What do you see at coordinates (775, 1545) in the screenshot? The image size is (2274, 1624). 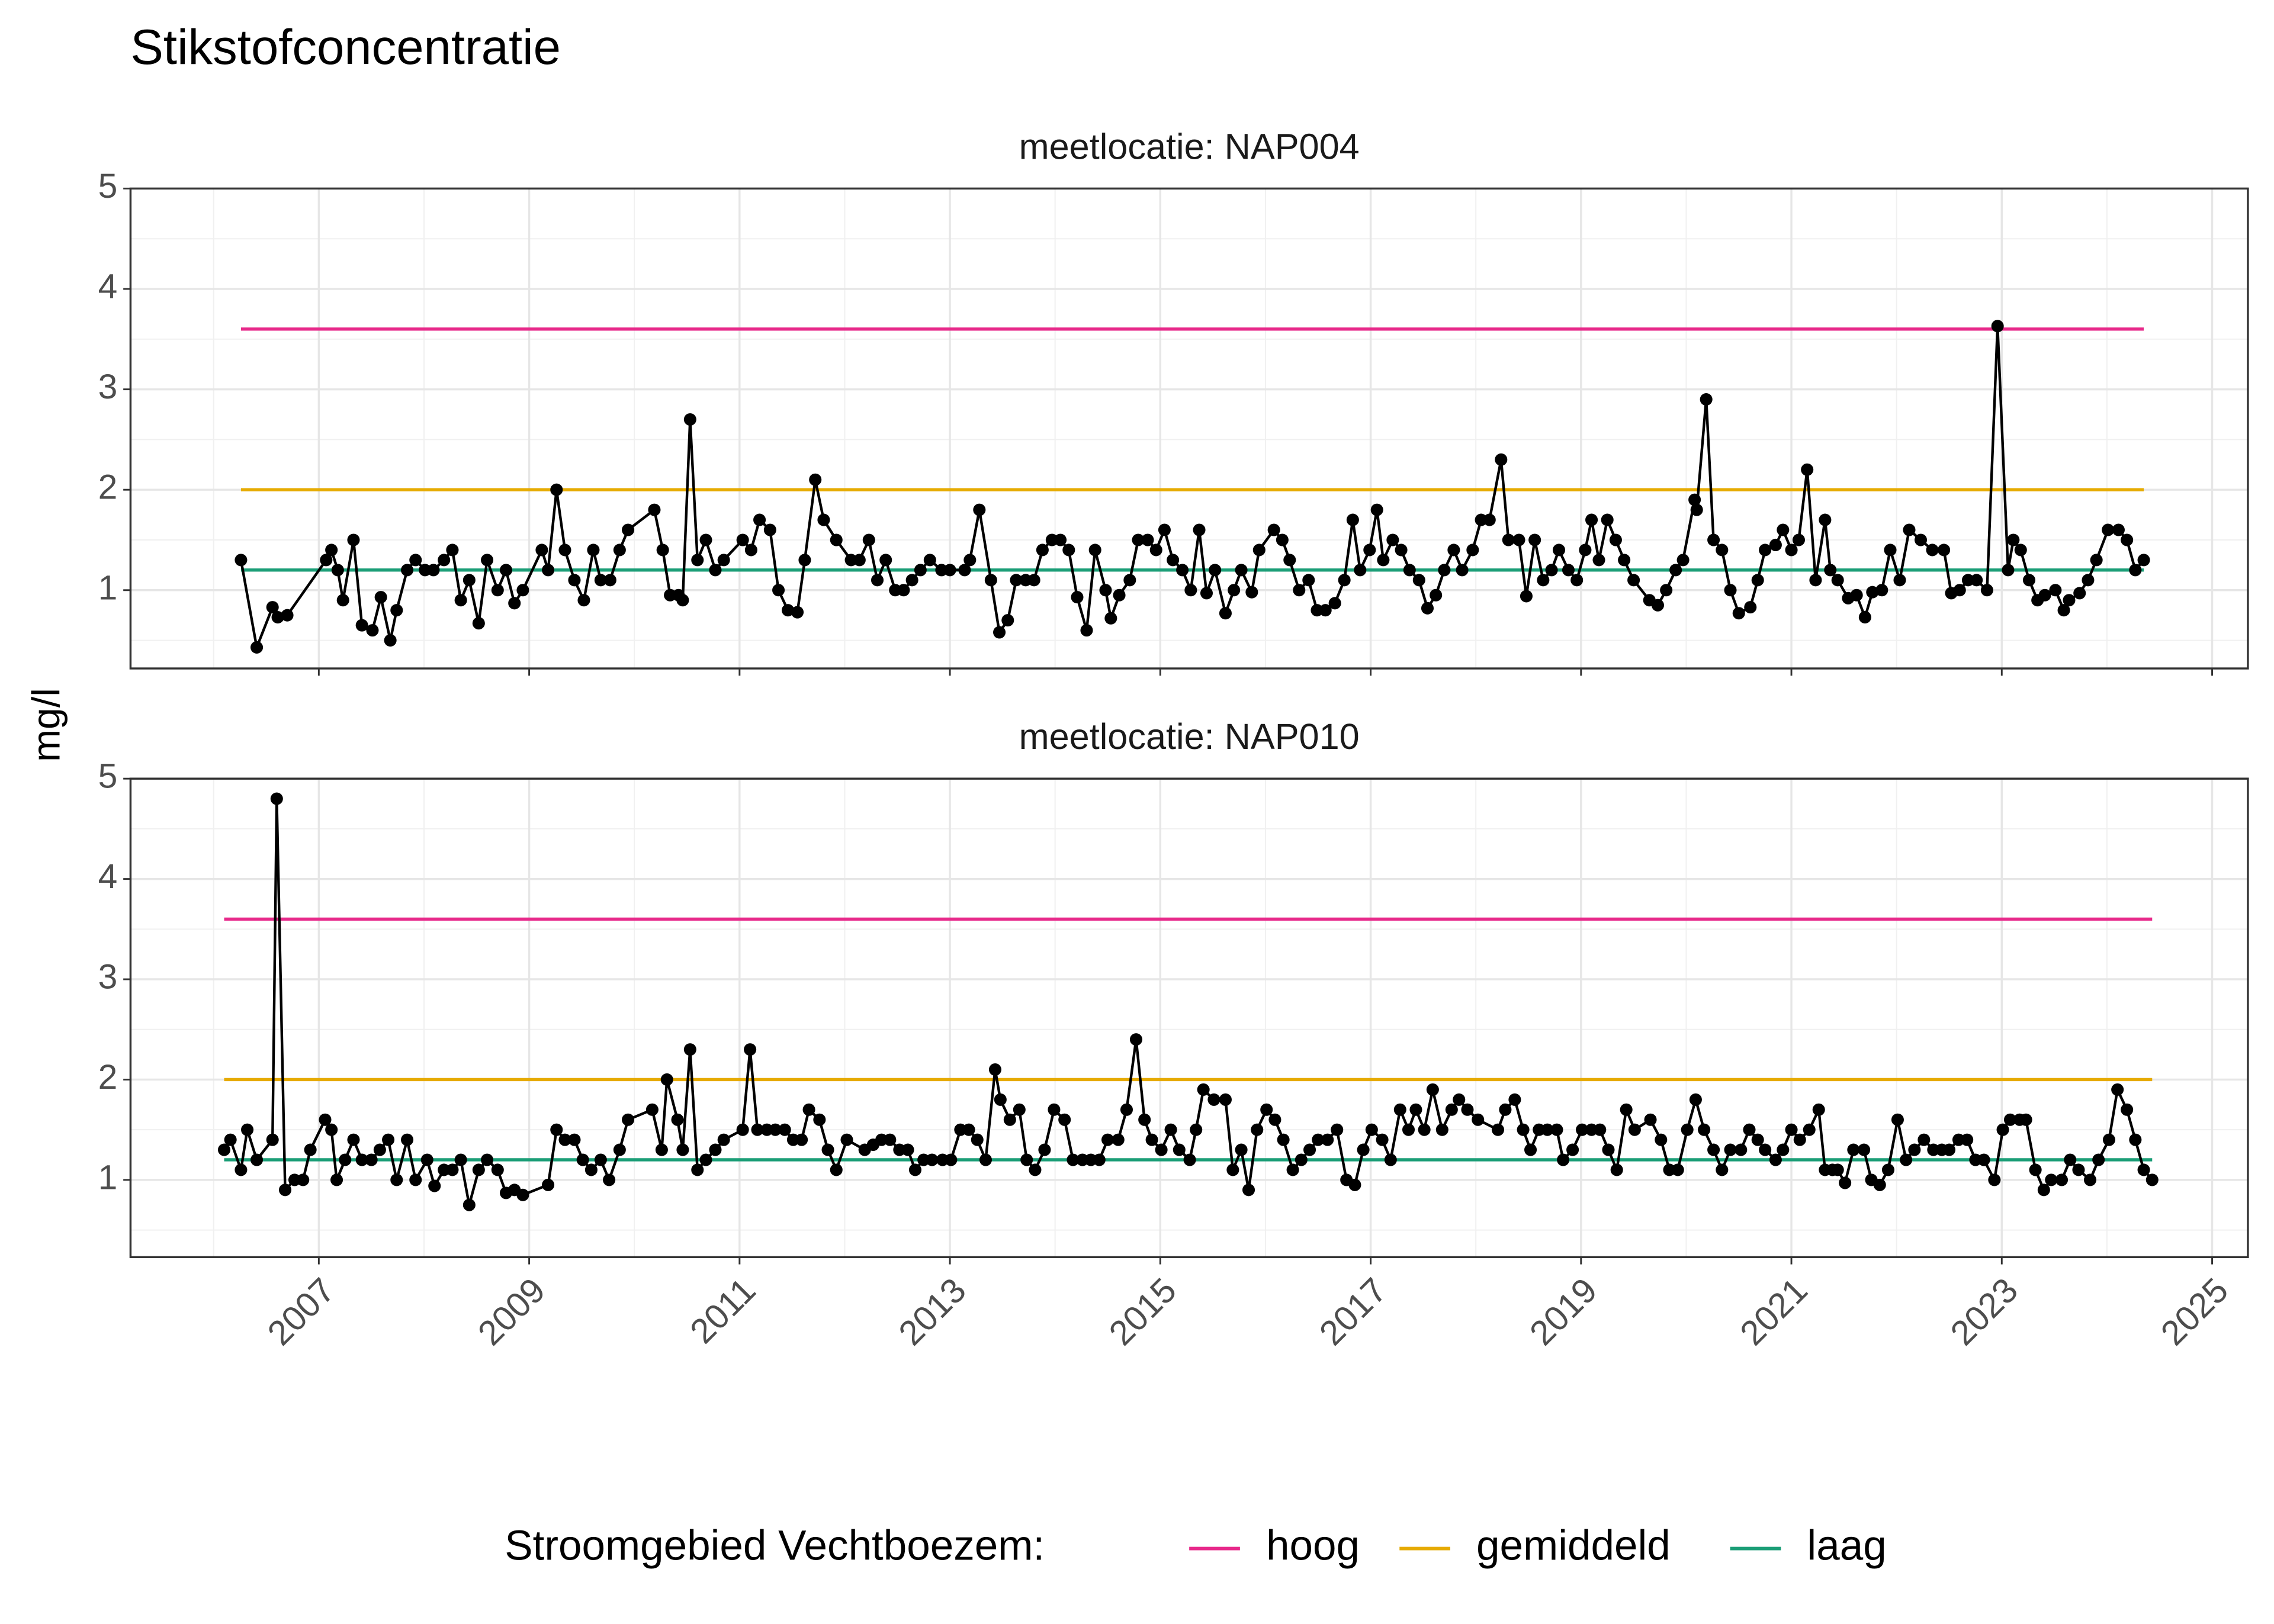 I see `legend-title: Stroomgebied Vechtboezem:` at bounding box center [775, 1545].